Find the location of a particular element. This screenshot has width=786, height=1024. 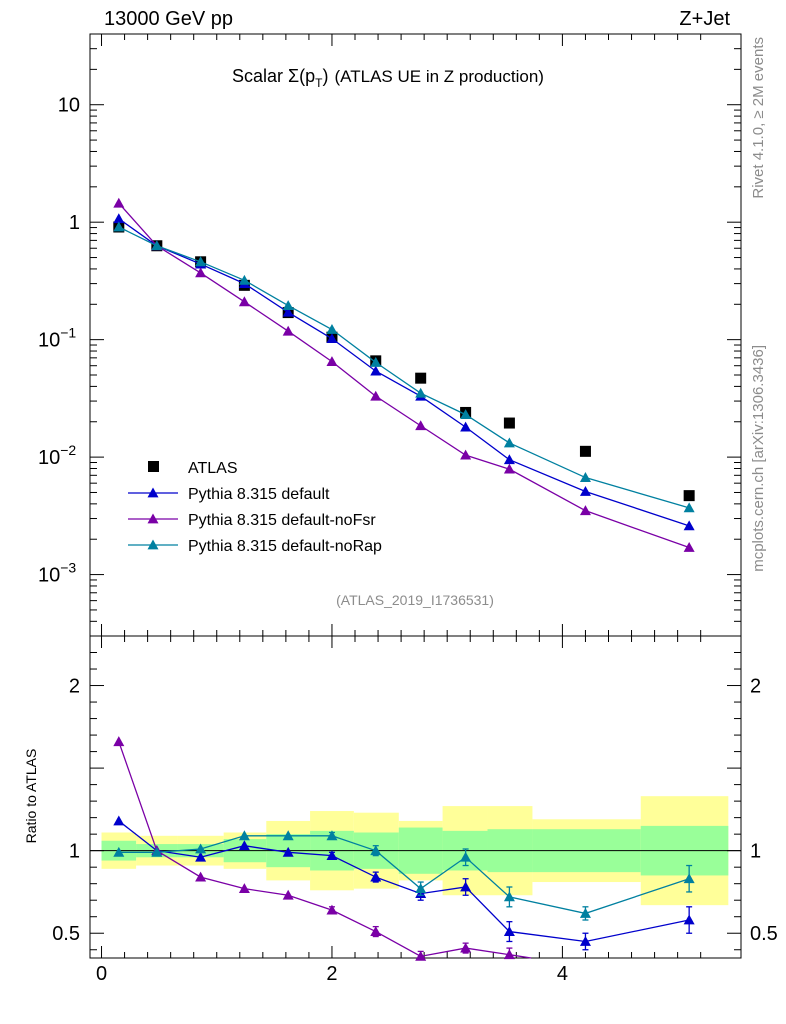

x-tick-label: 4 is located at coordinates (562, 974).